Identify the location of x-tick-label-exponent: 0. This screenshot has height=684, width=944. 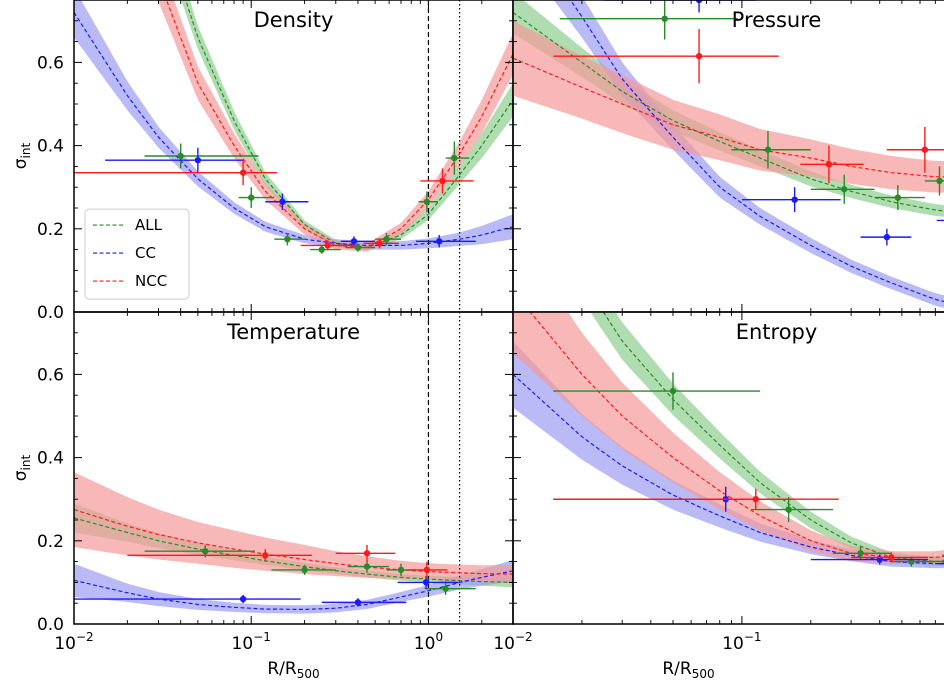
(439, 637).